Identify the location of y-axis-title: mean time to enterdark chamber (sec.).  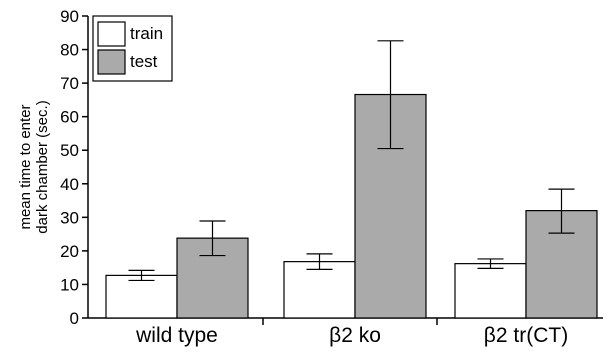
(34, 166).